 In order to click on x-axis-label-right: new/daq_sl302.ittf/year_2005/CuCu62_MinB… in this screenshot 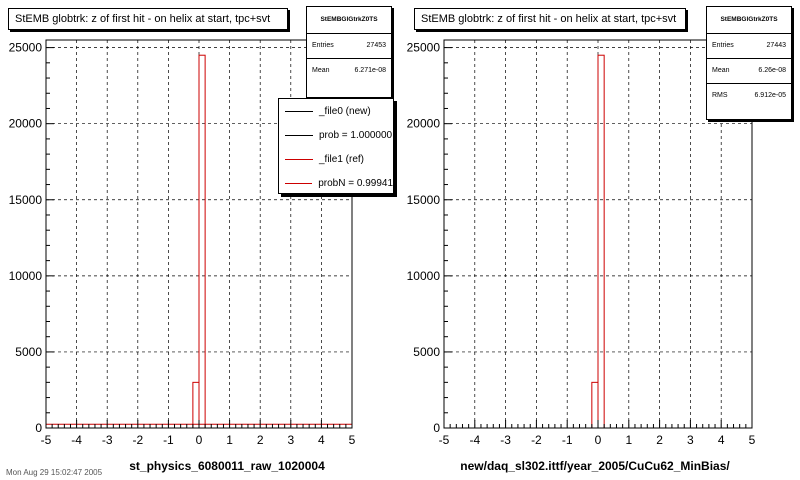, I will do `click(595, 466)`.